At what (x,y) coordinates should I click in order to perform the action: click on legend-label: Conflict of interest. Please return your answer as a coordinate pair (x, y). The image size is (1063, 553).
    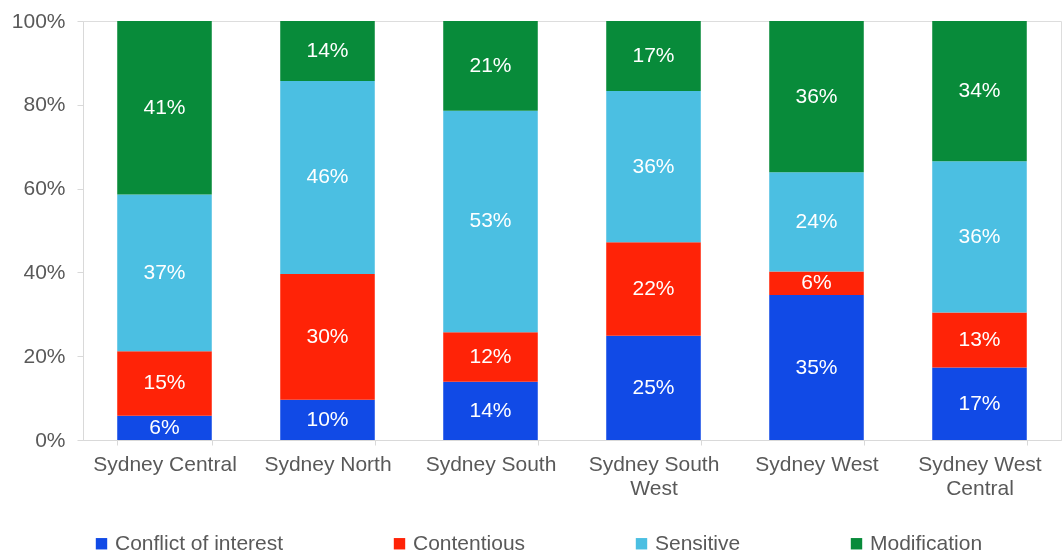
    Looking at the image, I should click on (199, 541).